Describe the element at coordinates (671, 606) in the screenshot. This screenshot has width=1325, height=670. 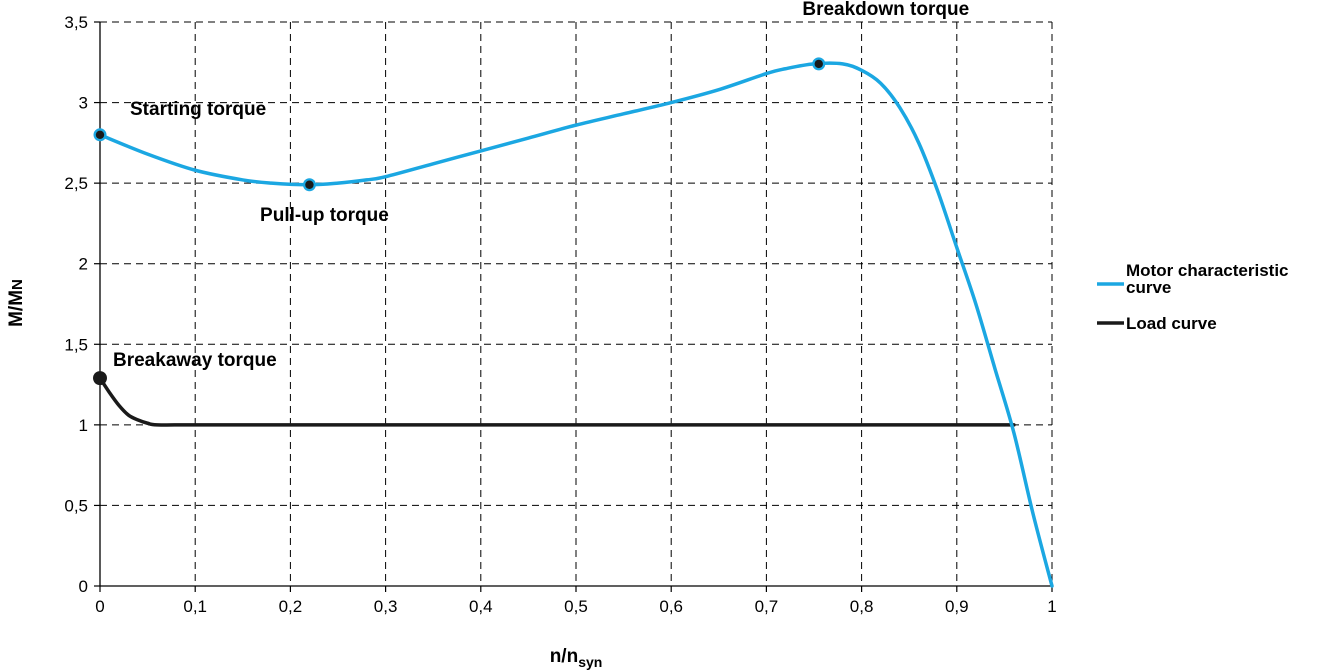
I see `x-tick-label: 0,6` at that location.